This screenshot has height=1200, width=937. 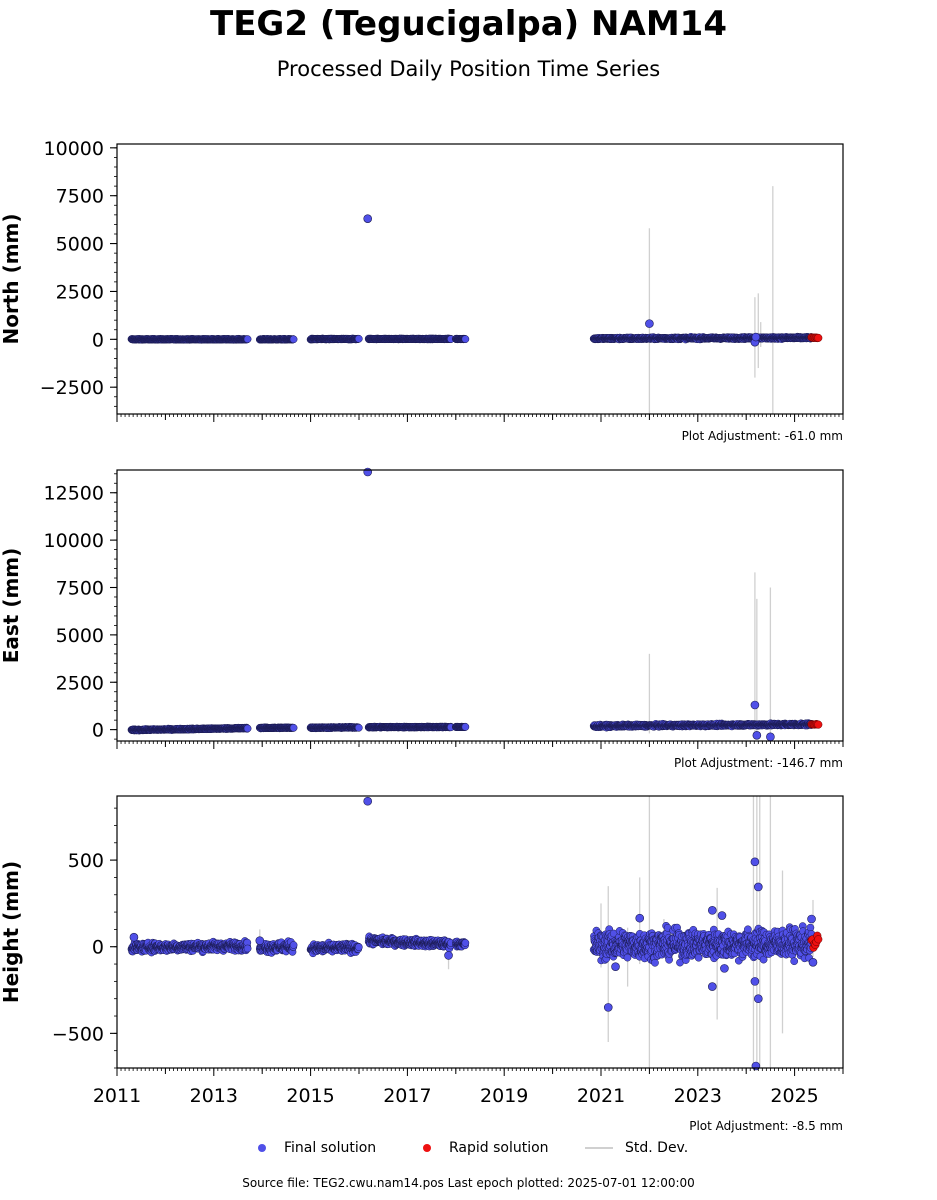 What do you see at coordinates (74, 494) in the screenshot?
I see `y-tick-label: 12500` at bounding box center [74, 494].